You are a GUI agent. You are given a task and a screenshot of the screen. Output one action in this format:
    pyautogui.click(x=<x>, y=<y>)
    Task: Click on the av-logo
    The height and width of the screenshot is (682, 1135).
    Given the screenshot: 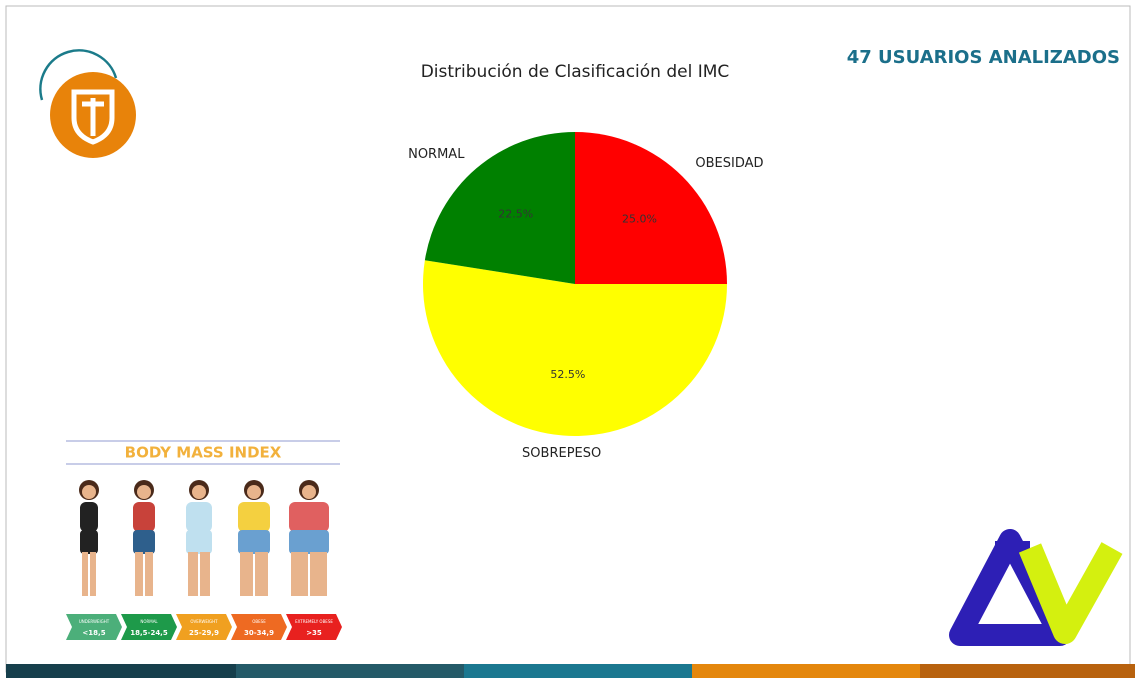 What is the action you would take?
    pyautogui.click(x=1036, y=587)
    